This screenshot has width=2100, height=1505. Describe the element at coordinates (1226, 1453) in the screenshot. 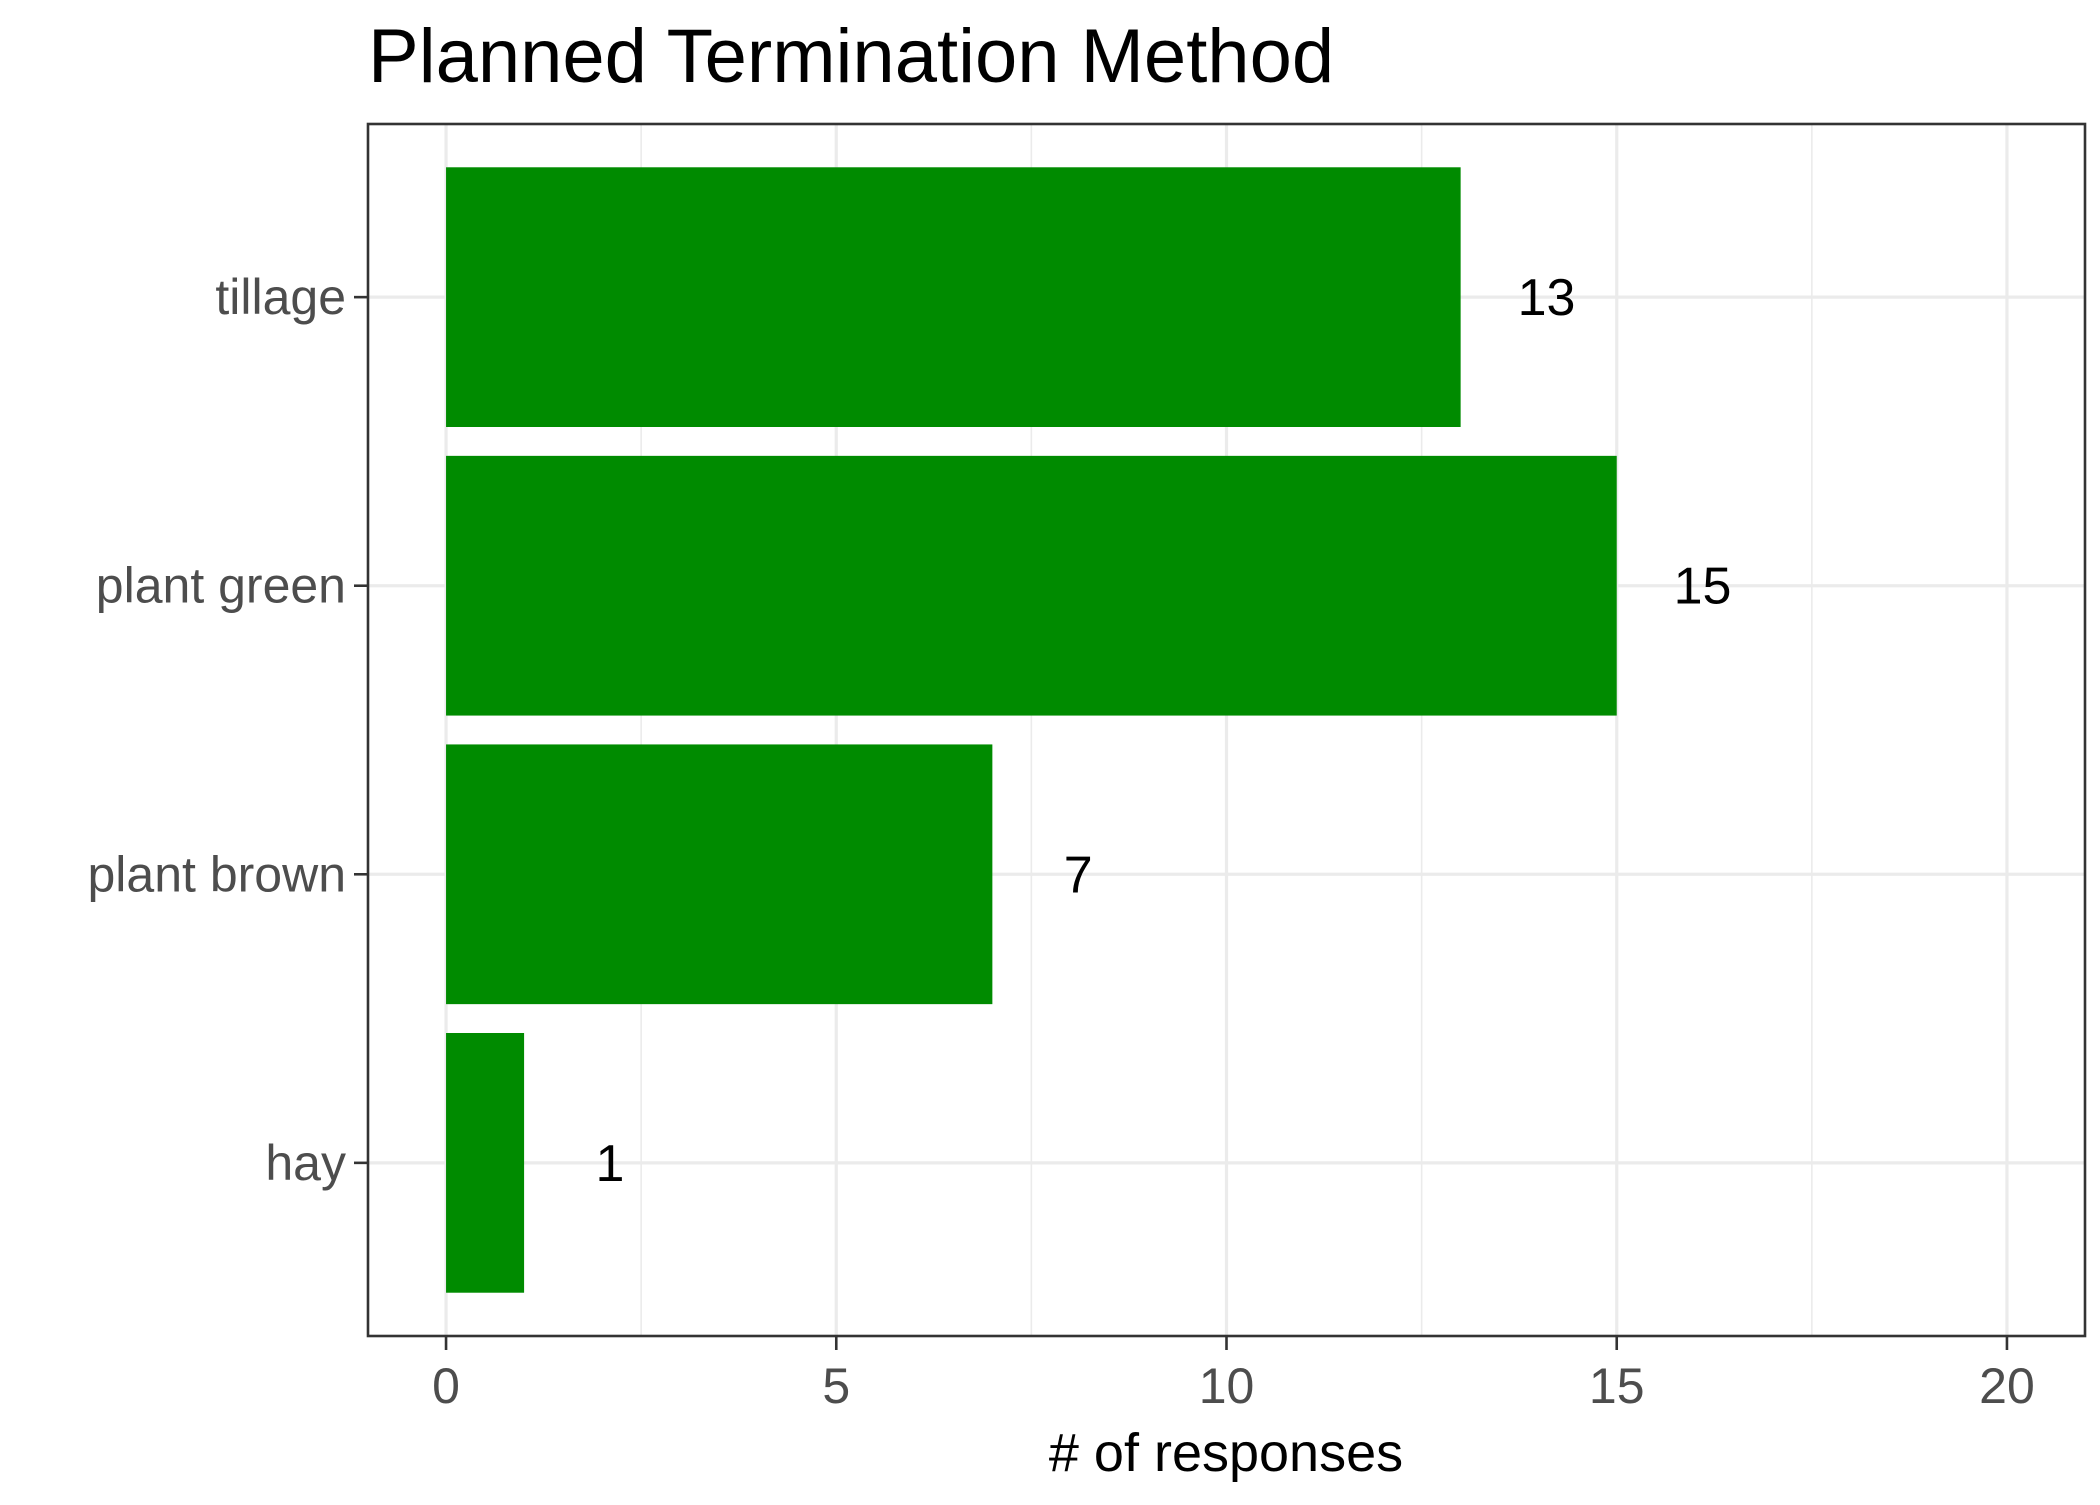

I see `x-axis-title: # of responses` at that location.